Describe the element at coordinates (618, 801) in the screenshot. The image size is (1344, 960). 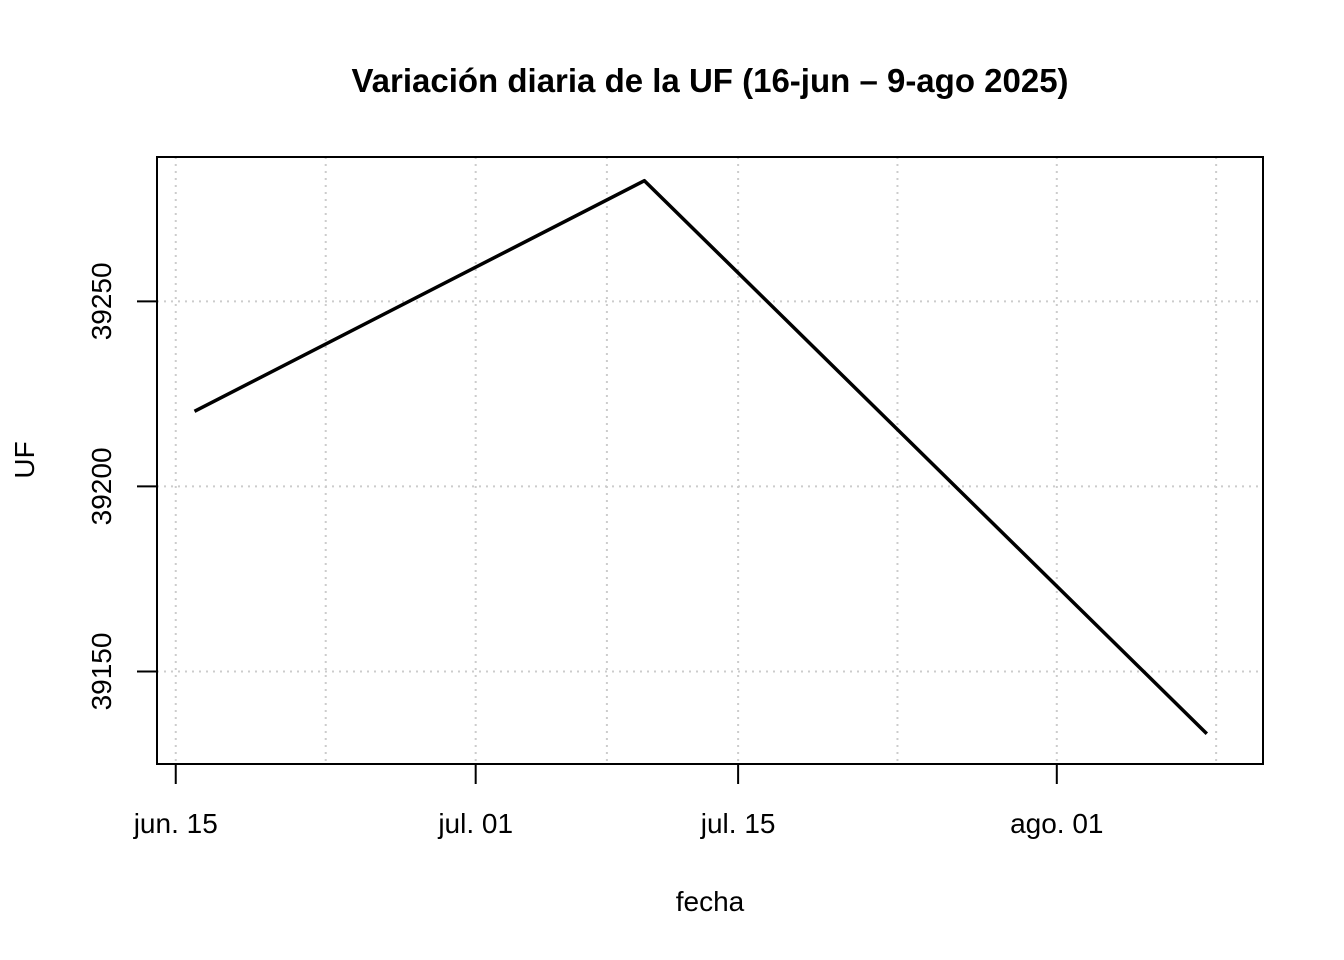
I see `x-axis: jun. 15 jul. 01 jul. 15 ago. 01` at that location.